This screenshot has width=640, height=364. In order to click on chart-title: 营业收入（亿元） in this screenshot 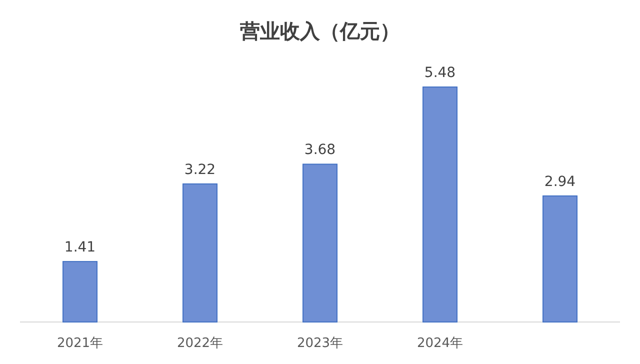, I will do `click(319, 31)`.